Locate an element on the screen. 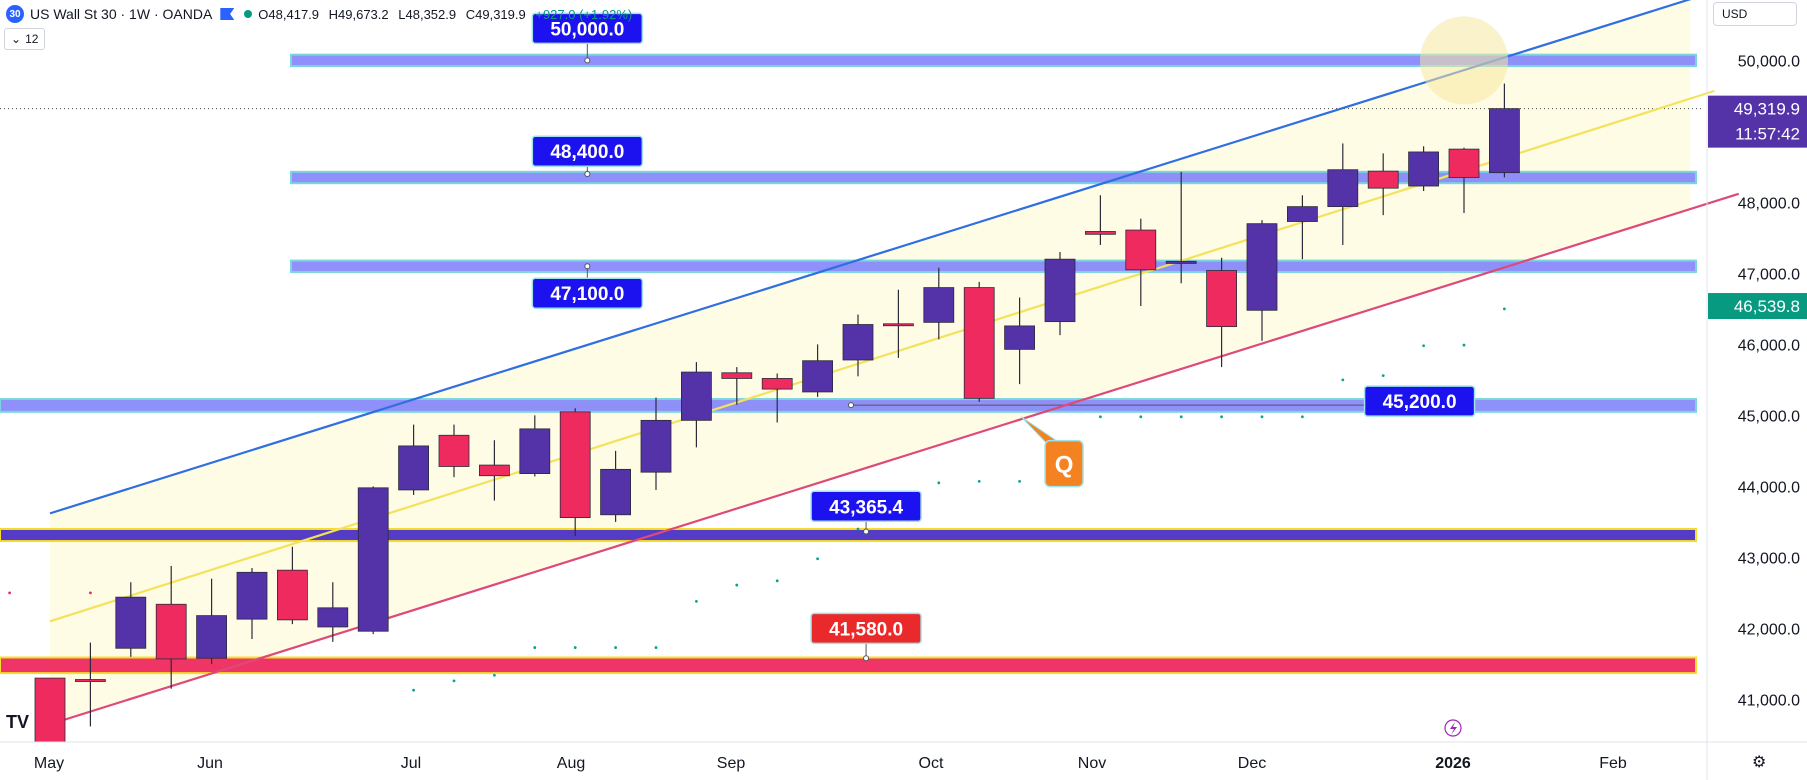 The image size is (1807, 780). last-price-label: 49,319.9 is located at coordinates (1767, 109).